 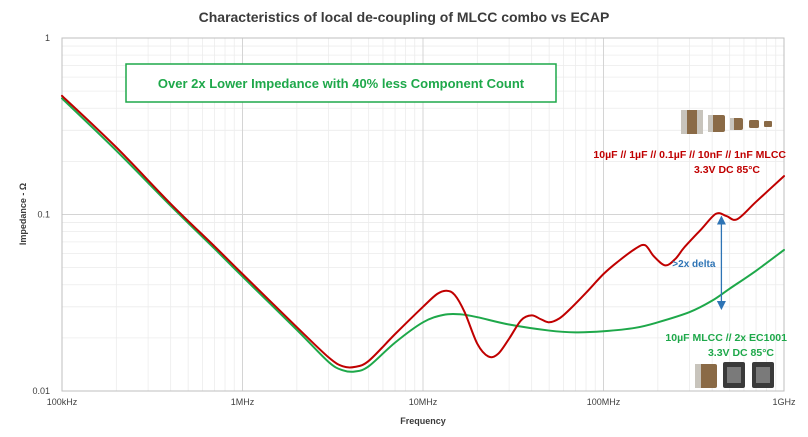 What do you see at coordinates (423, 421) in the screenshot?
I see `x-axis-title: Frequency` at bounding box center [423, 421].